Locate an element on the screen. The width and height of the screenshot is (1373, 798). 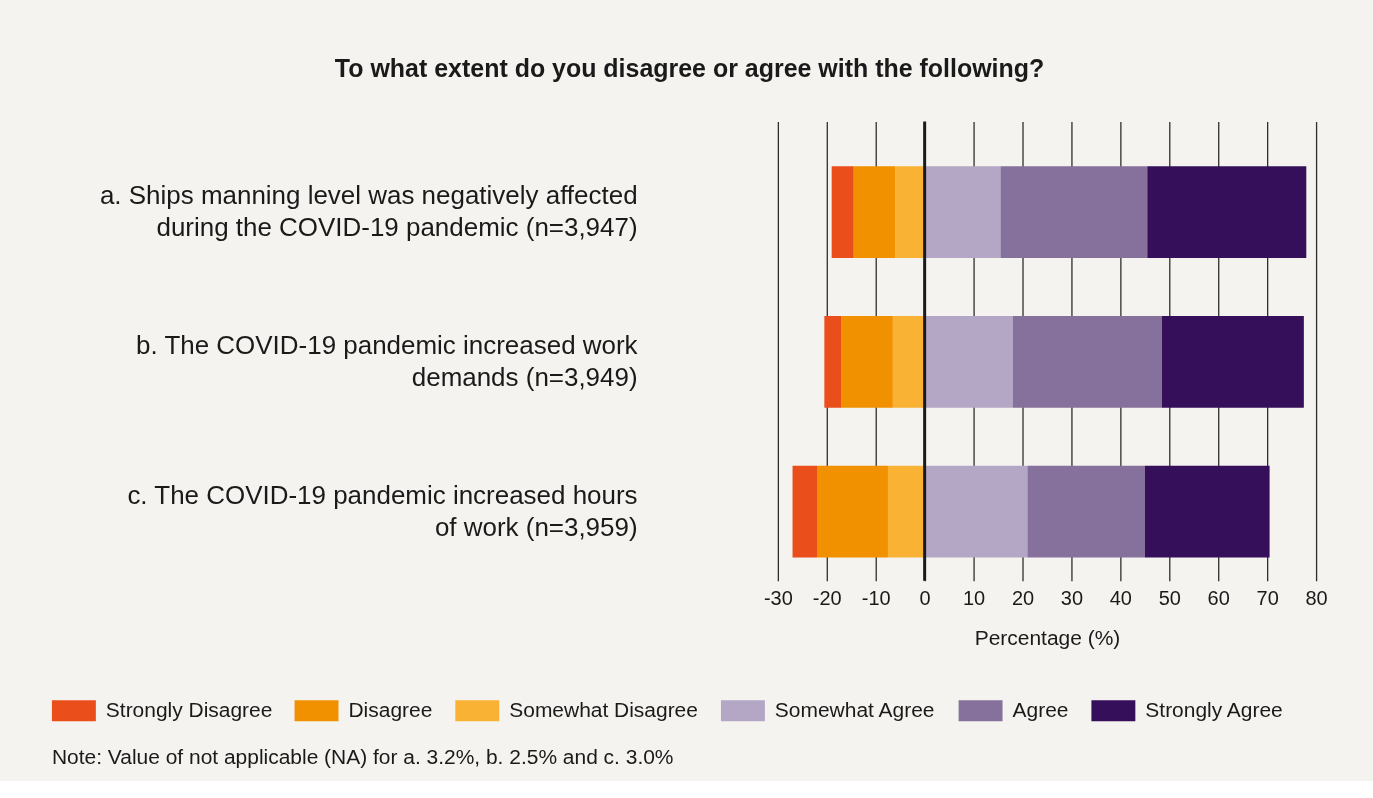
x-tick-label: -20 is located at coordinates (827, 598).